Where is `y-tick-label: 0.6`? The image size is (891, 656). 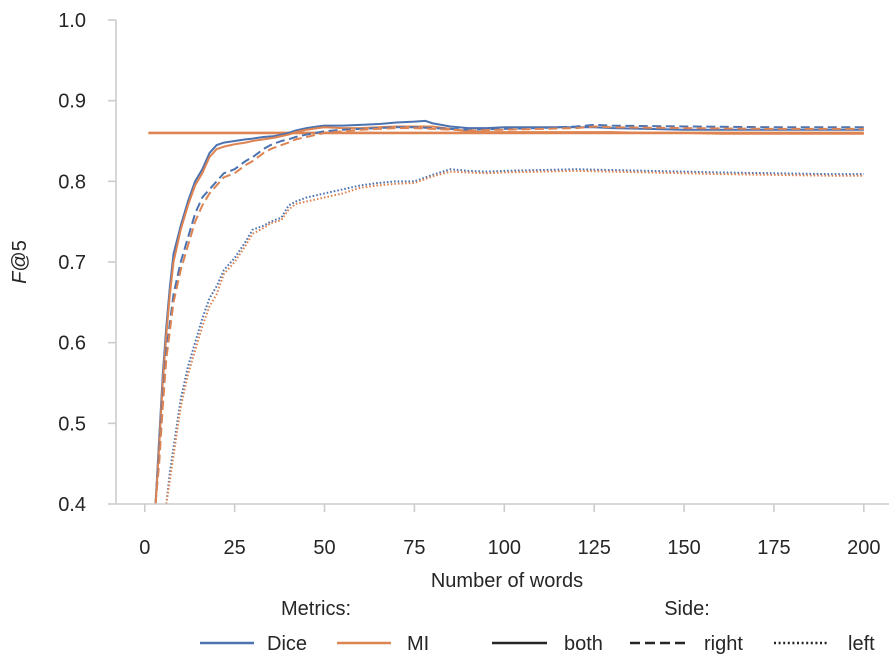 y-tick-label: 0.6 is located at coordinates (72, 344).